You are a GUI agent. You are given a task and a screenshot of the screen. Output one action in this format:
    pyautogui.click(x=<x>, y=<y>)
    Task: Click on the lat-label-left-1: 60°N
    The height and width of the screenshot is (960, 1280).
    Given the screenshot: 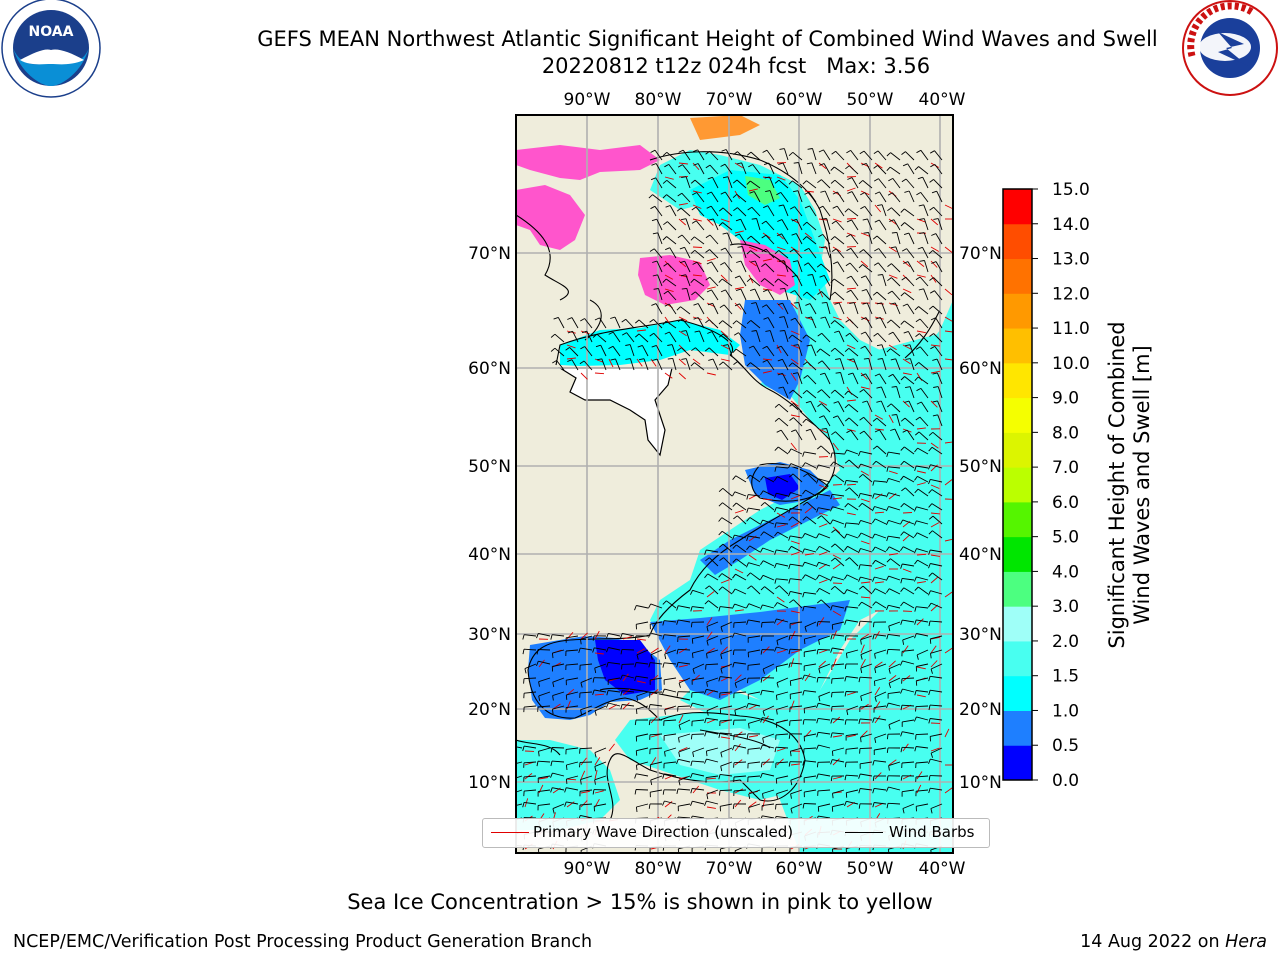 What is the action you would take?
    pyautogui.click(x=489, y=369)
    